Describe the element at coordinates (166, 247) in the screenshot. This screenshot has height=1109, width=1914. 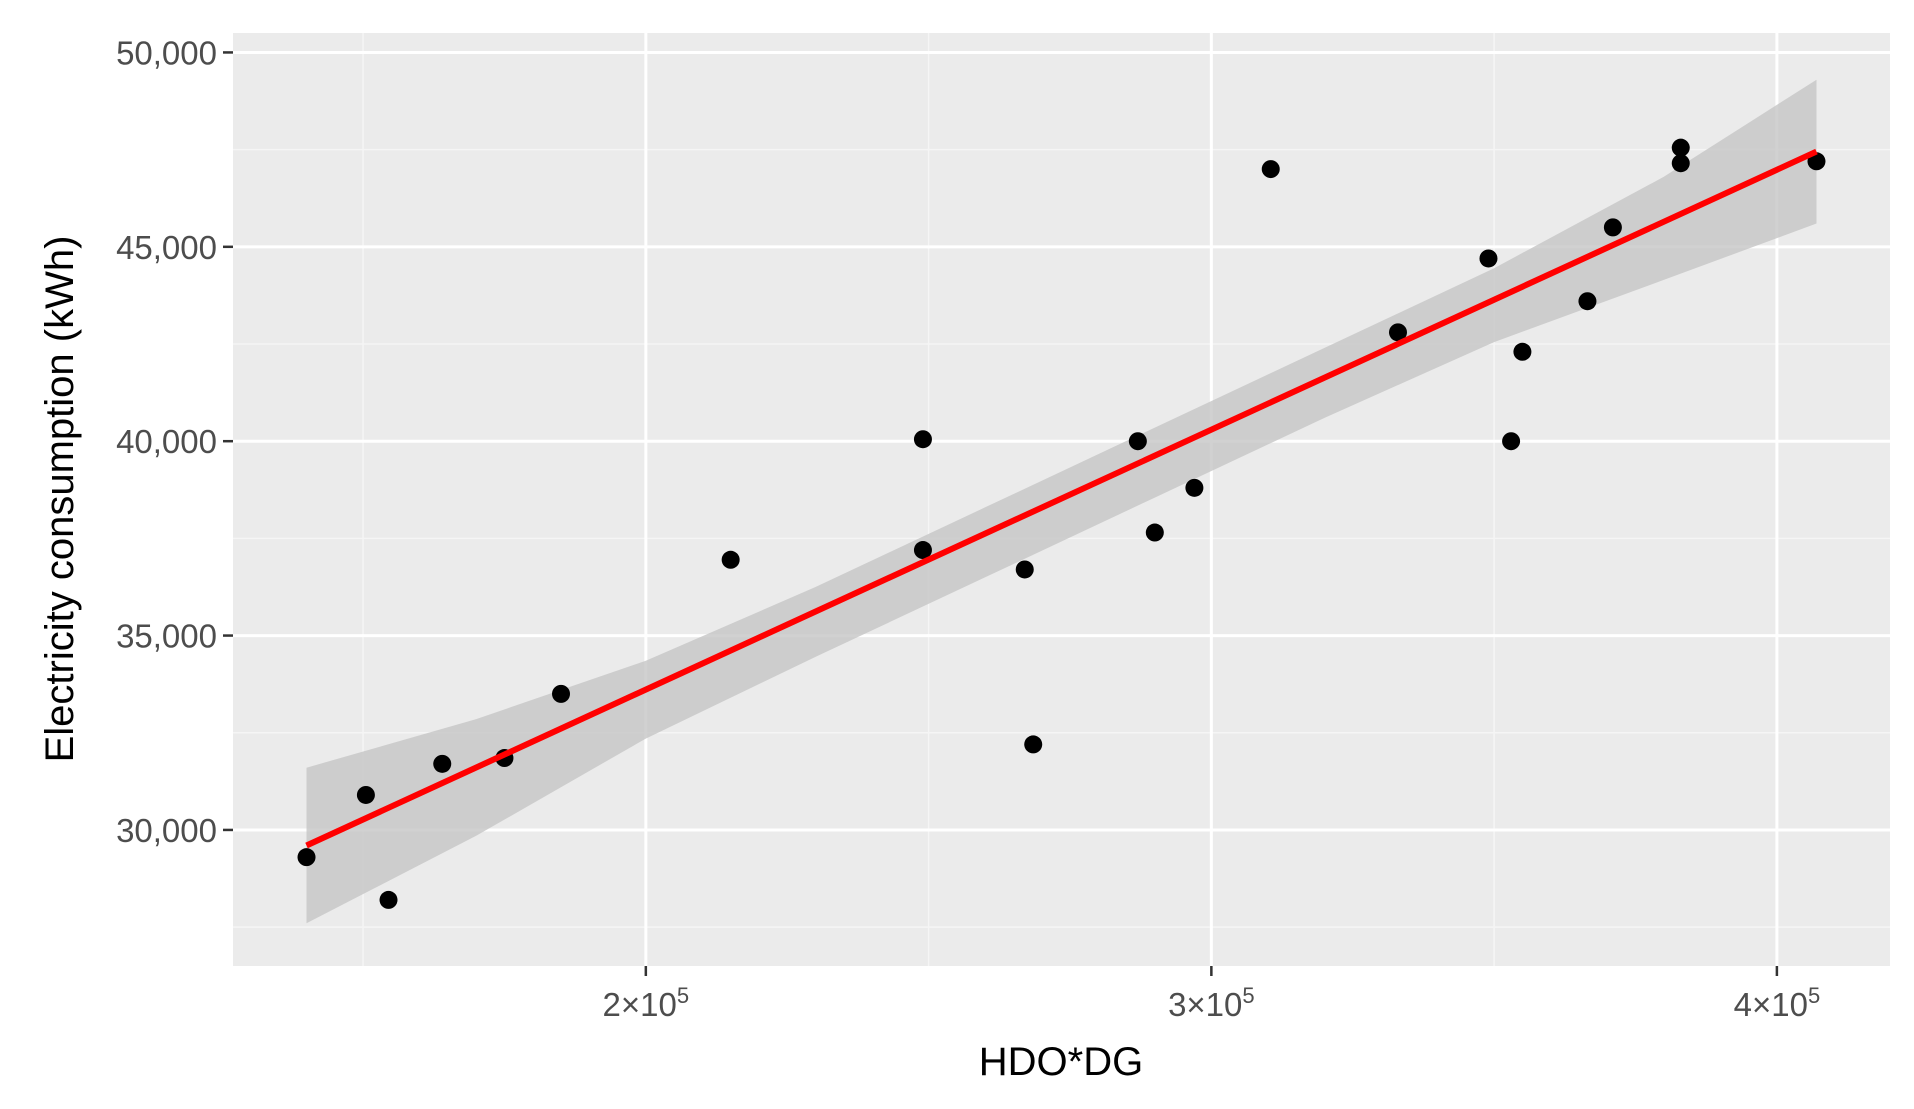
I see `y-tick-label: 45,000` at that location.